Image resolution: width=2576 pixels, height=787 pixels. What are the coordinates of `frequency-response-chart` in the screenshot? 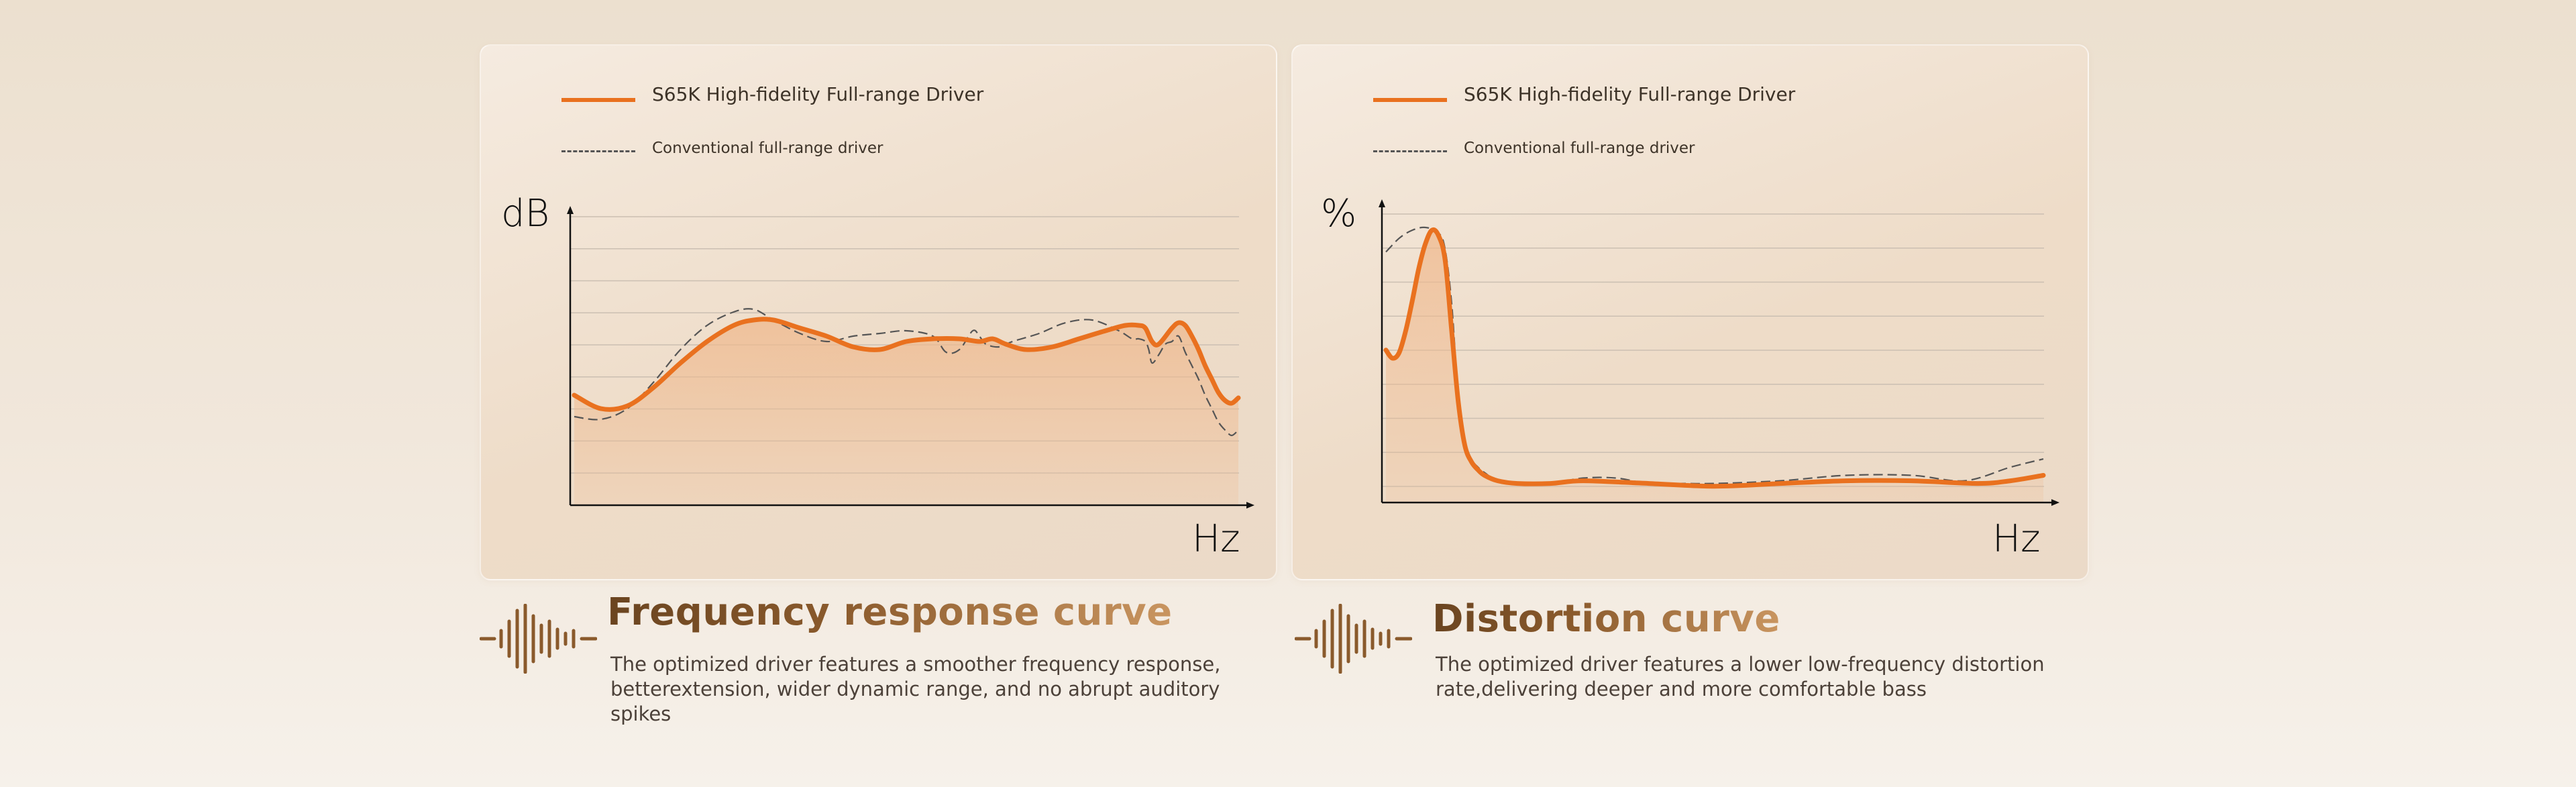 It's located at (910, 357).